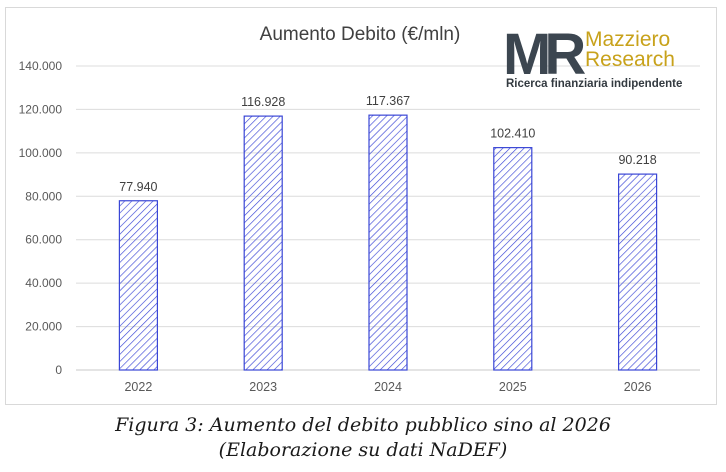 This screenshot has width=726, height=472. What do you see at coordinates (41, 153) in the screenshot?
I see `y-tick-label: 100.000` at bounding box center [41, 153].